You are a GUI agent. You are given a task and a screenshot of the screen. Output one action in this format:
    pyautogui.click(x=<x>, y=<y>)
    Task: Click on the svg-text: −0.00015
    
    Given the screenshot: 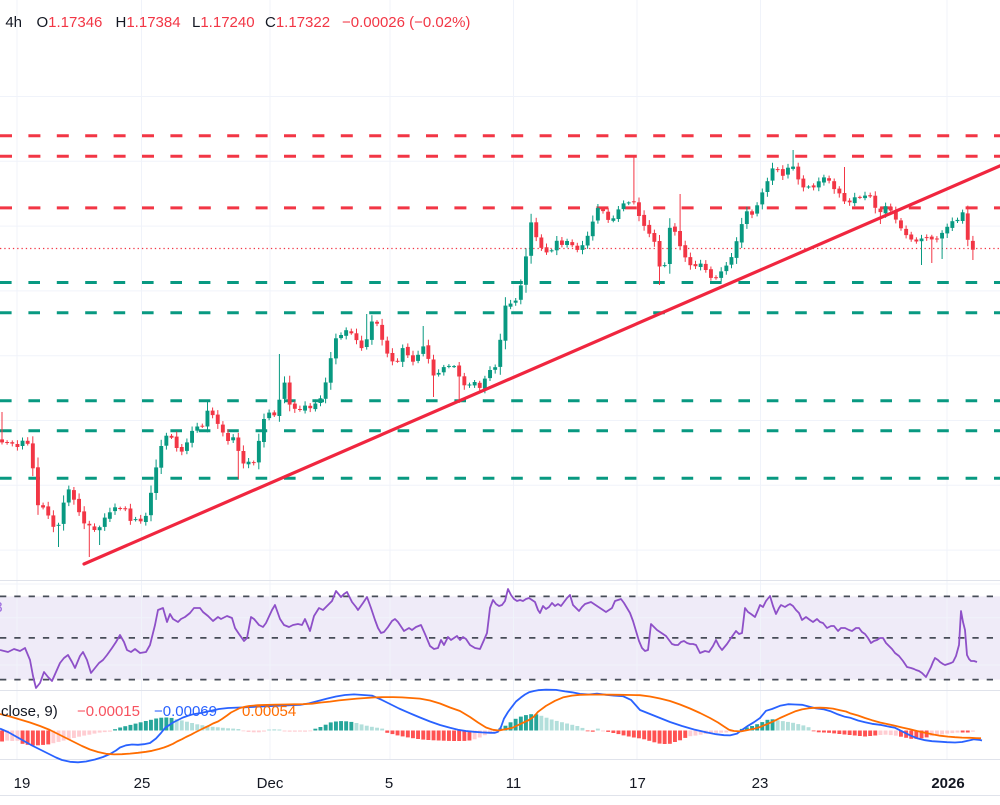 What is the action you would take?
    pyautogui.click(x=108, y=711)
    